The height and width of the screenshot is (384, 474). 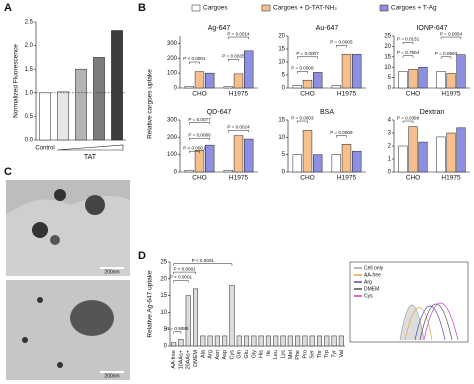 I want to click on x-tick-label: Ala, so click(x=203, y=353).